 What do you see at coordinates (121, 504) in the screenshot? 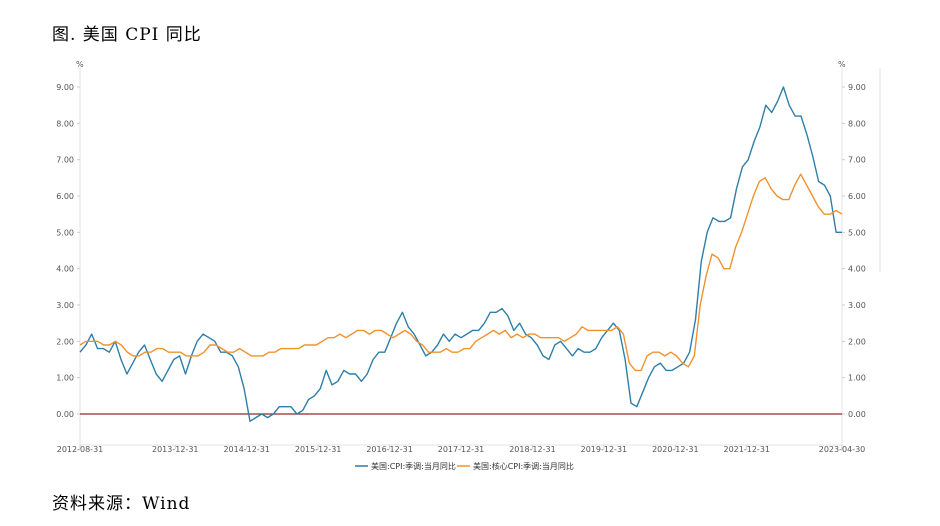
I see `source-note: 资料来源：Wind` at bounding box center [121, 504].